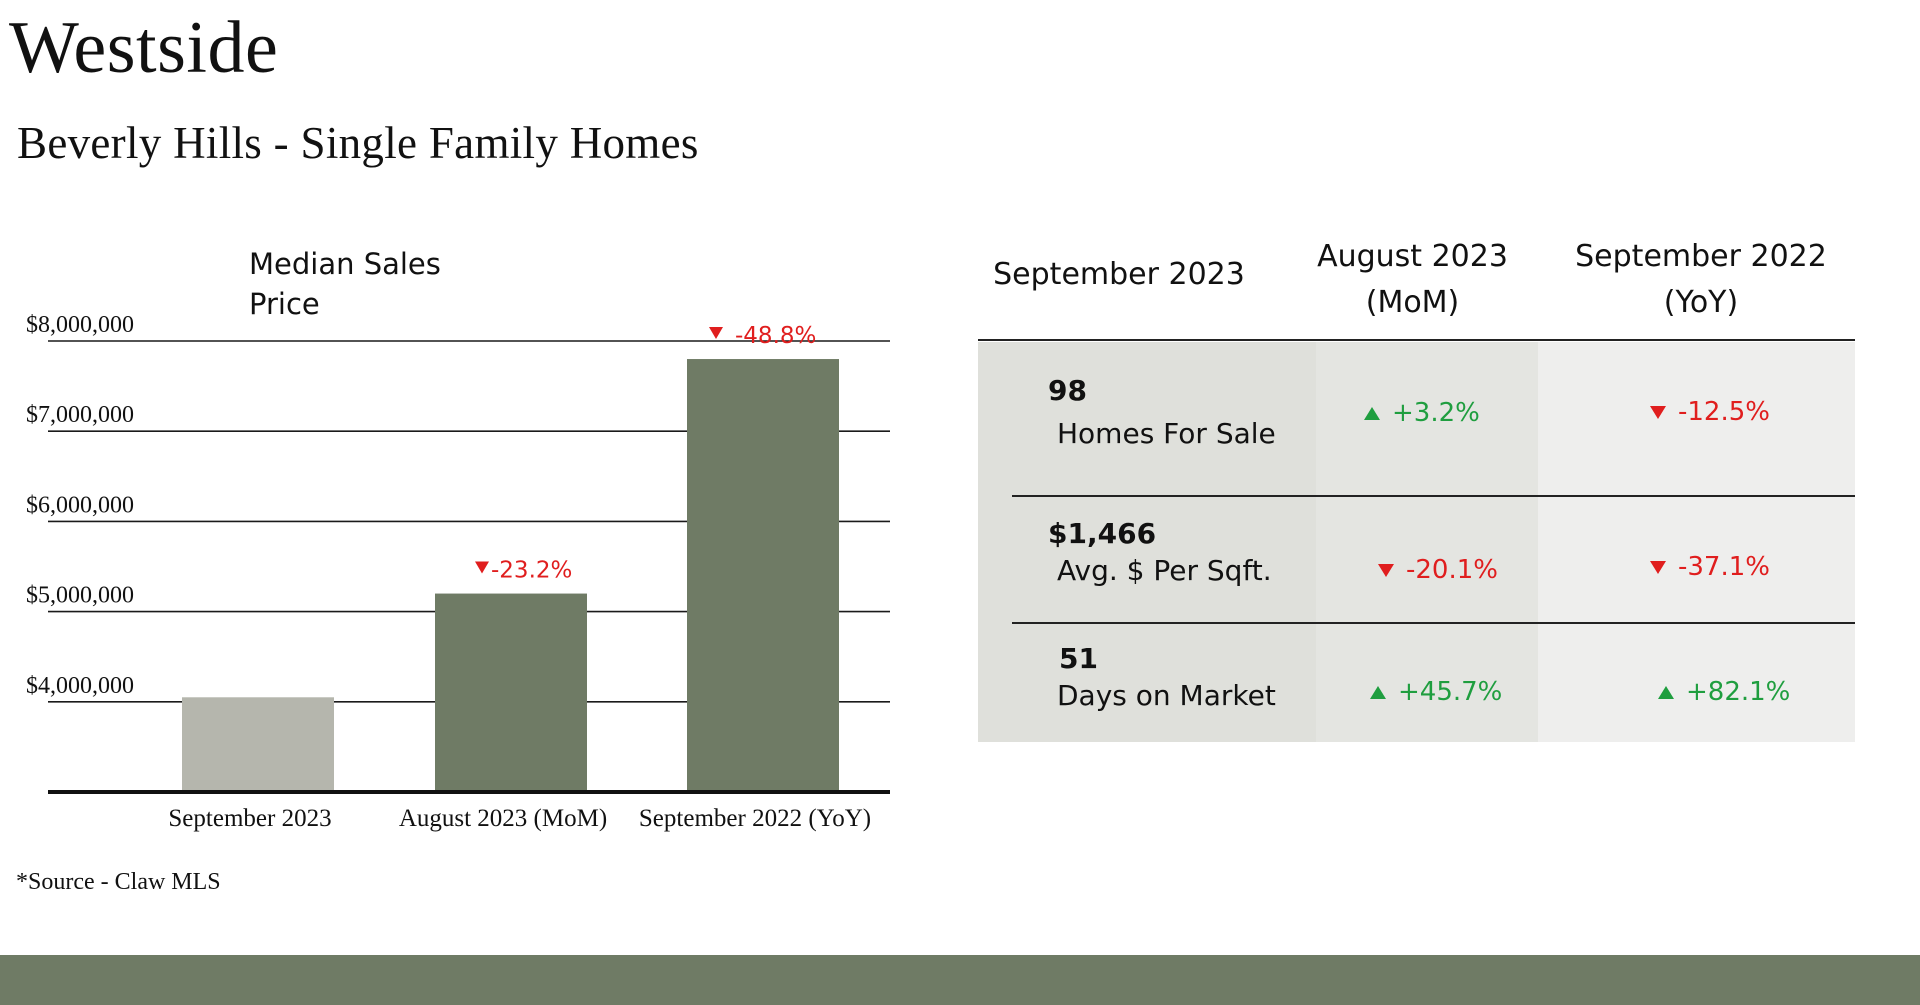 This screenshot has width=1920, height=1005. What do you see at coordinates (1738, 692) in the screenshot?
I see `change-text: +82.1%` at bounding box center [1738, 692].